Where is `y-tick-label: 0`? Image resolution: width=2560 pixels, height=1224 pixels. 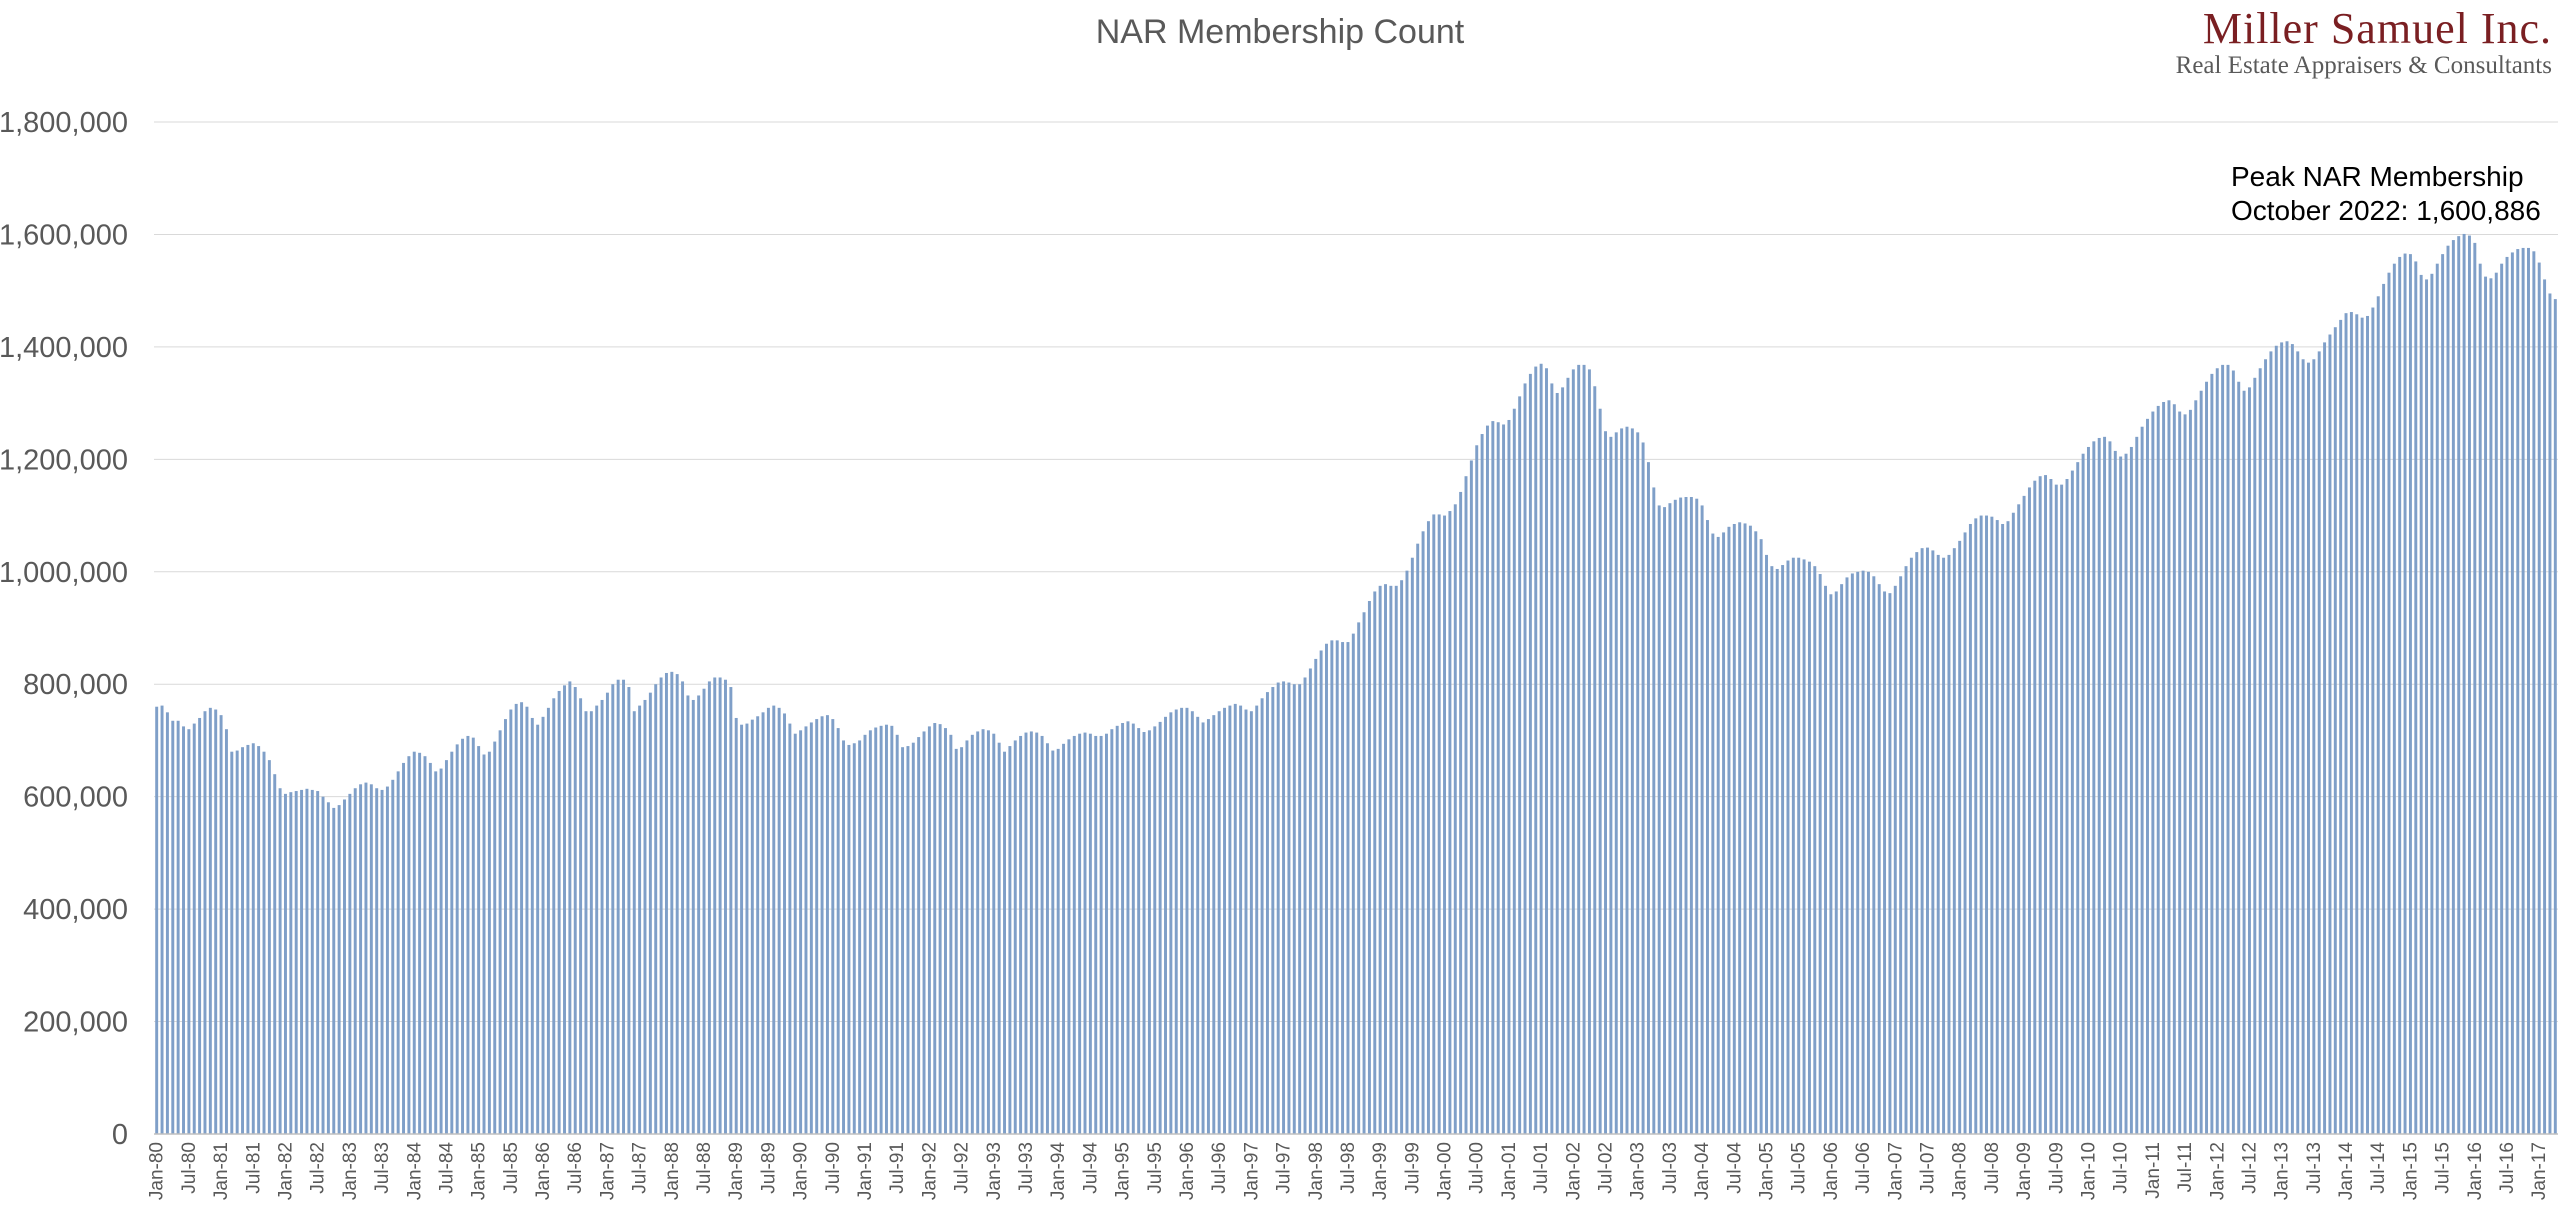
y-tick-label: 0 is located at coordinates (120, 1135).